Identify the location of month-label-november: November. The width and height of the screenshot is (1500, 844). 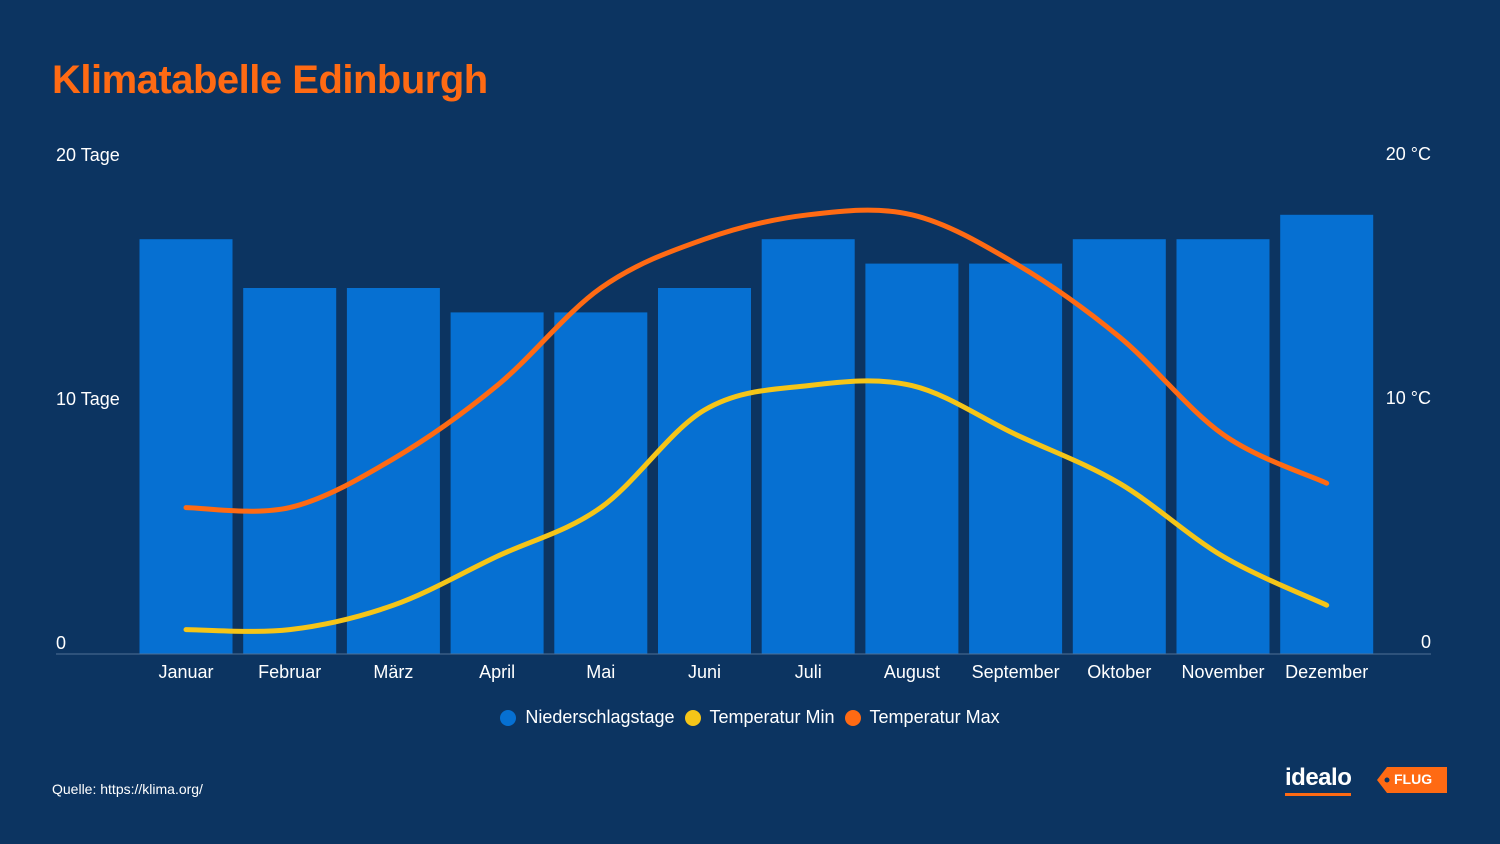
(1222, 672).